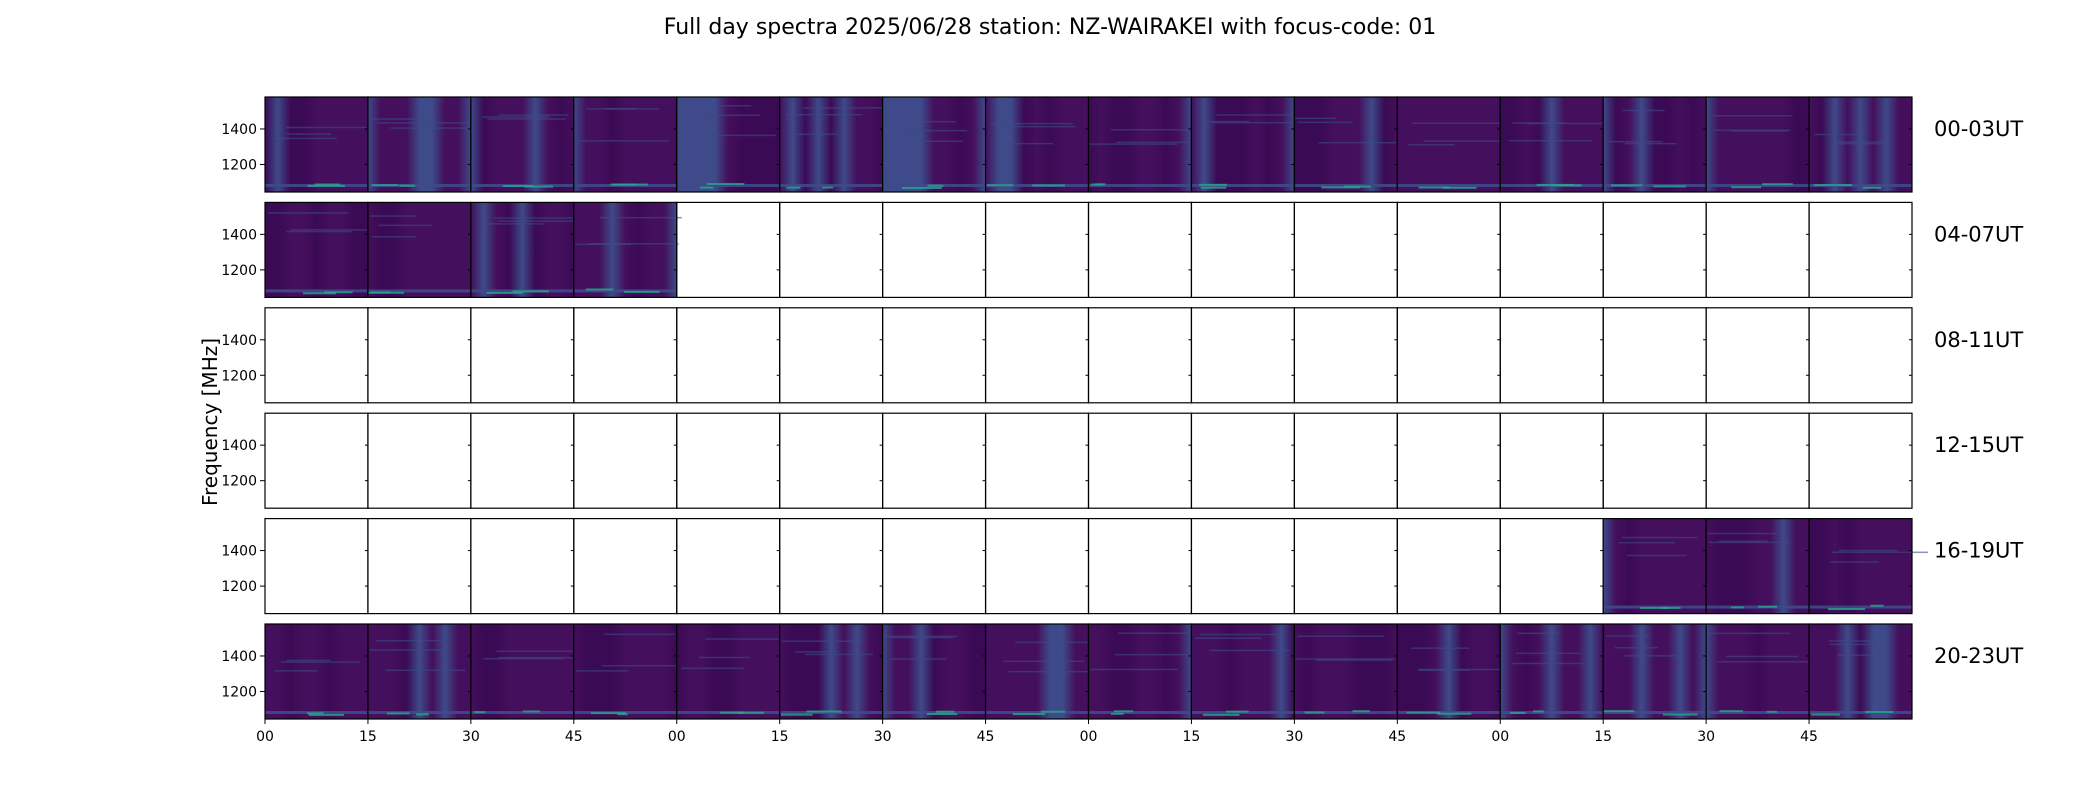 This screenshot has width=2100, height=800. I want to click on y-axis-label: Frequency [MHz], so click(210, 422).